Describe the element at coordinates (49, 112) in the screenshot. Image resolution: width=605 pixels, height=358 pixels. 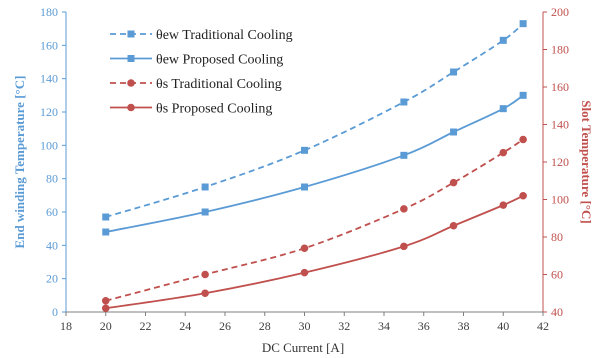
I see `left-tick-label: 120` at that location.